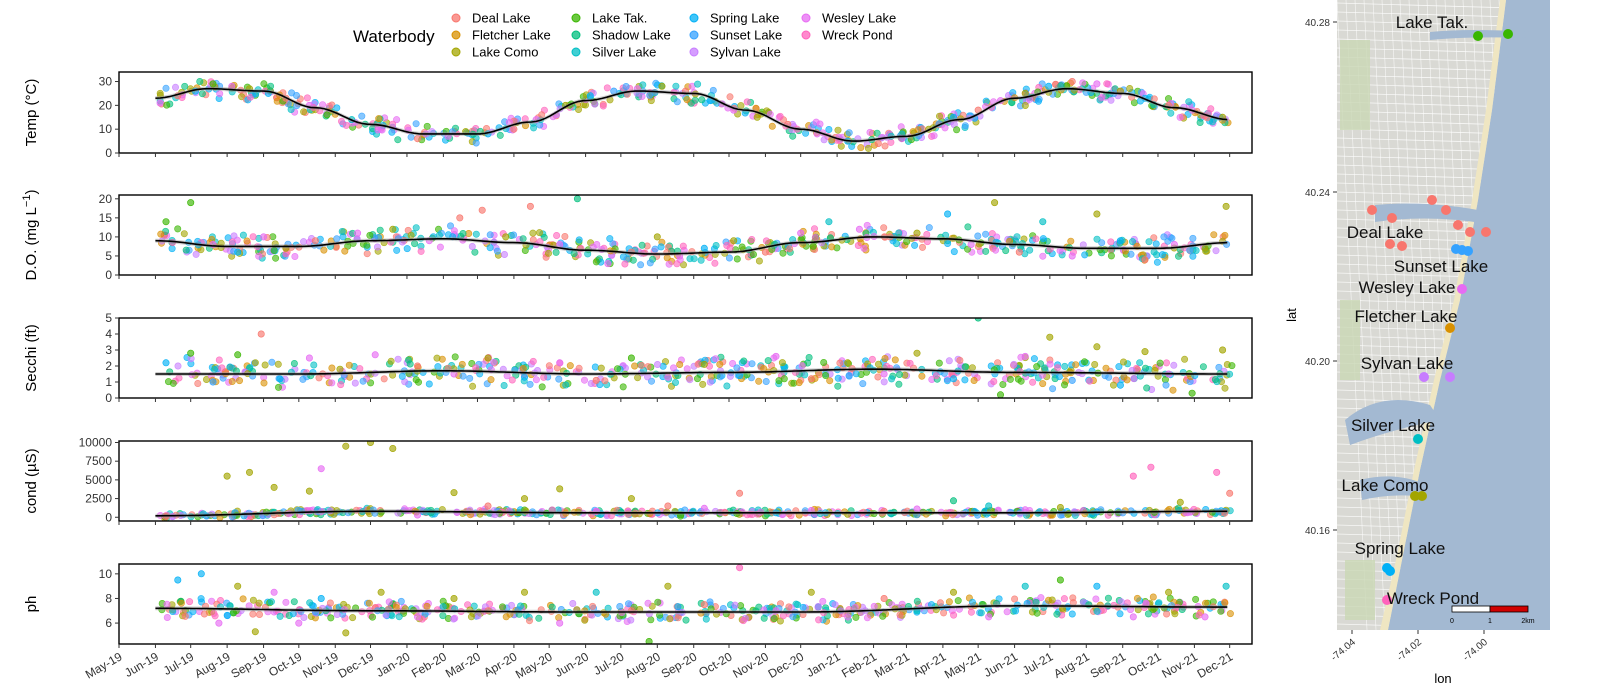  What do you see at coordinates (501, 18) in the screenshot?
I see `legend-entry: Deal Lake` at bounding box center [501, 18].